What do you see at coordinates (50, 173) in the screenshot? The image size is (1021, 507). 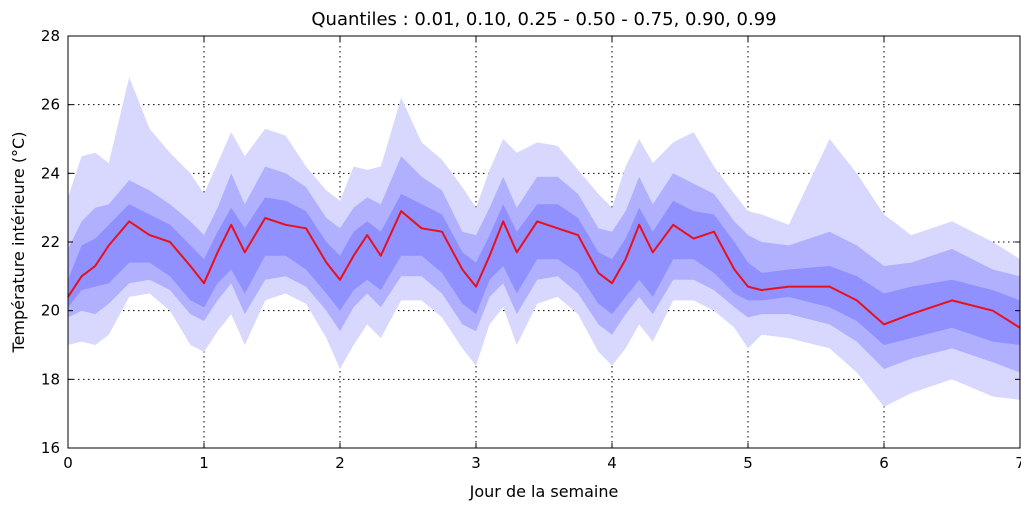 I see `y-tick-label: 24` at bounding box center [50, 173].